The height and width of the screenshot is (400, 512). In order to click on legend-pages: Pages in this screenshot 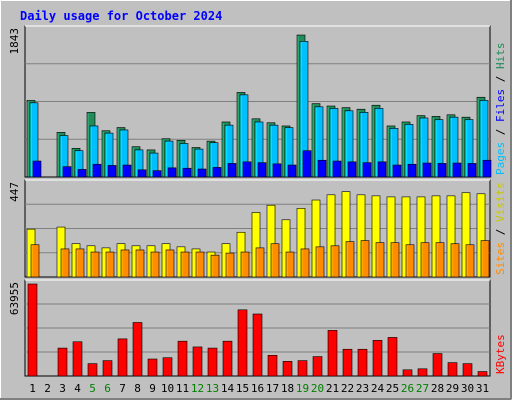, I will do `click(500, 158)`.